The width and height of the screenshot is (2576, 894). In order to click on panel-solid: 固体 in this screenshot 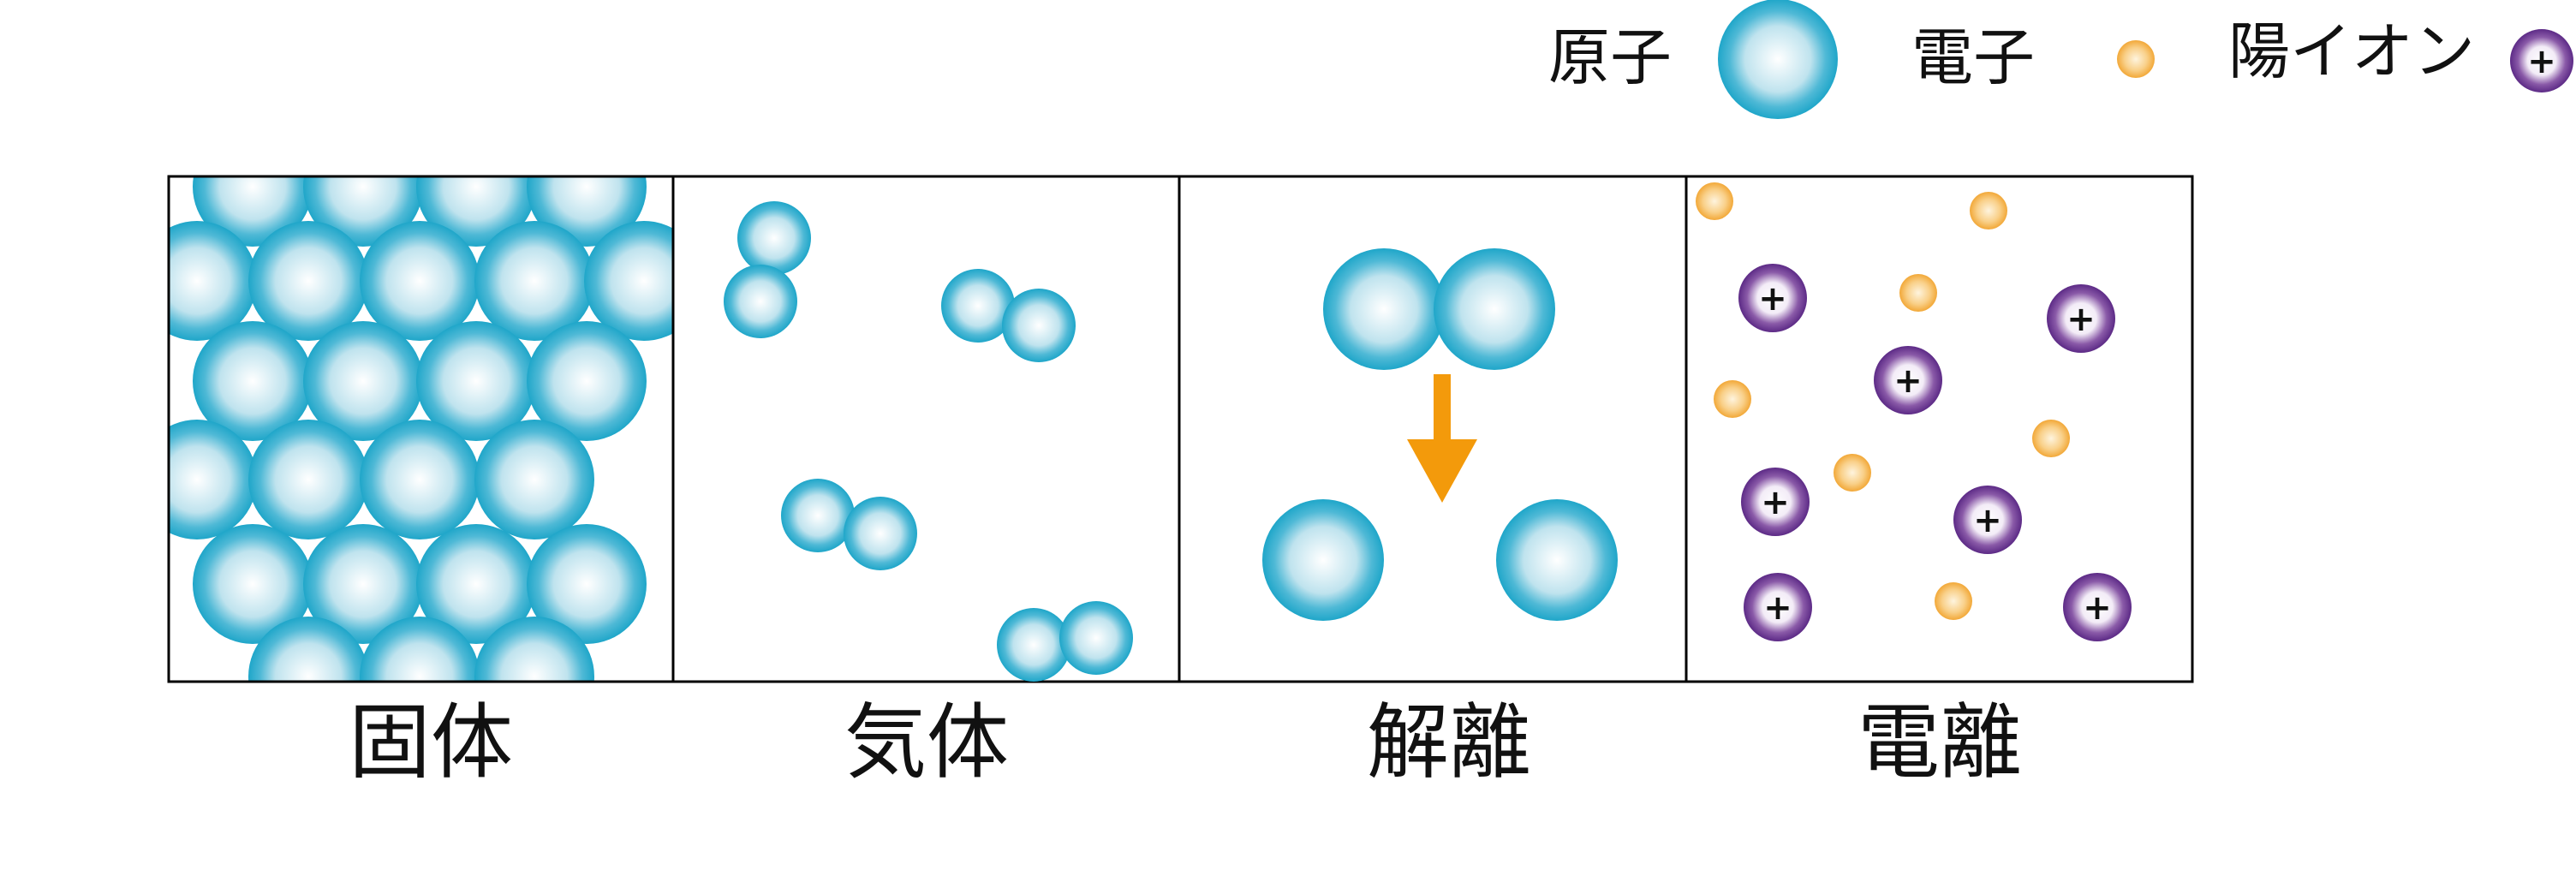, I will do `click(421, 482)`.